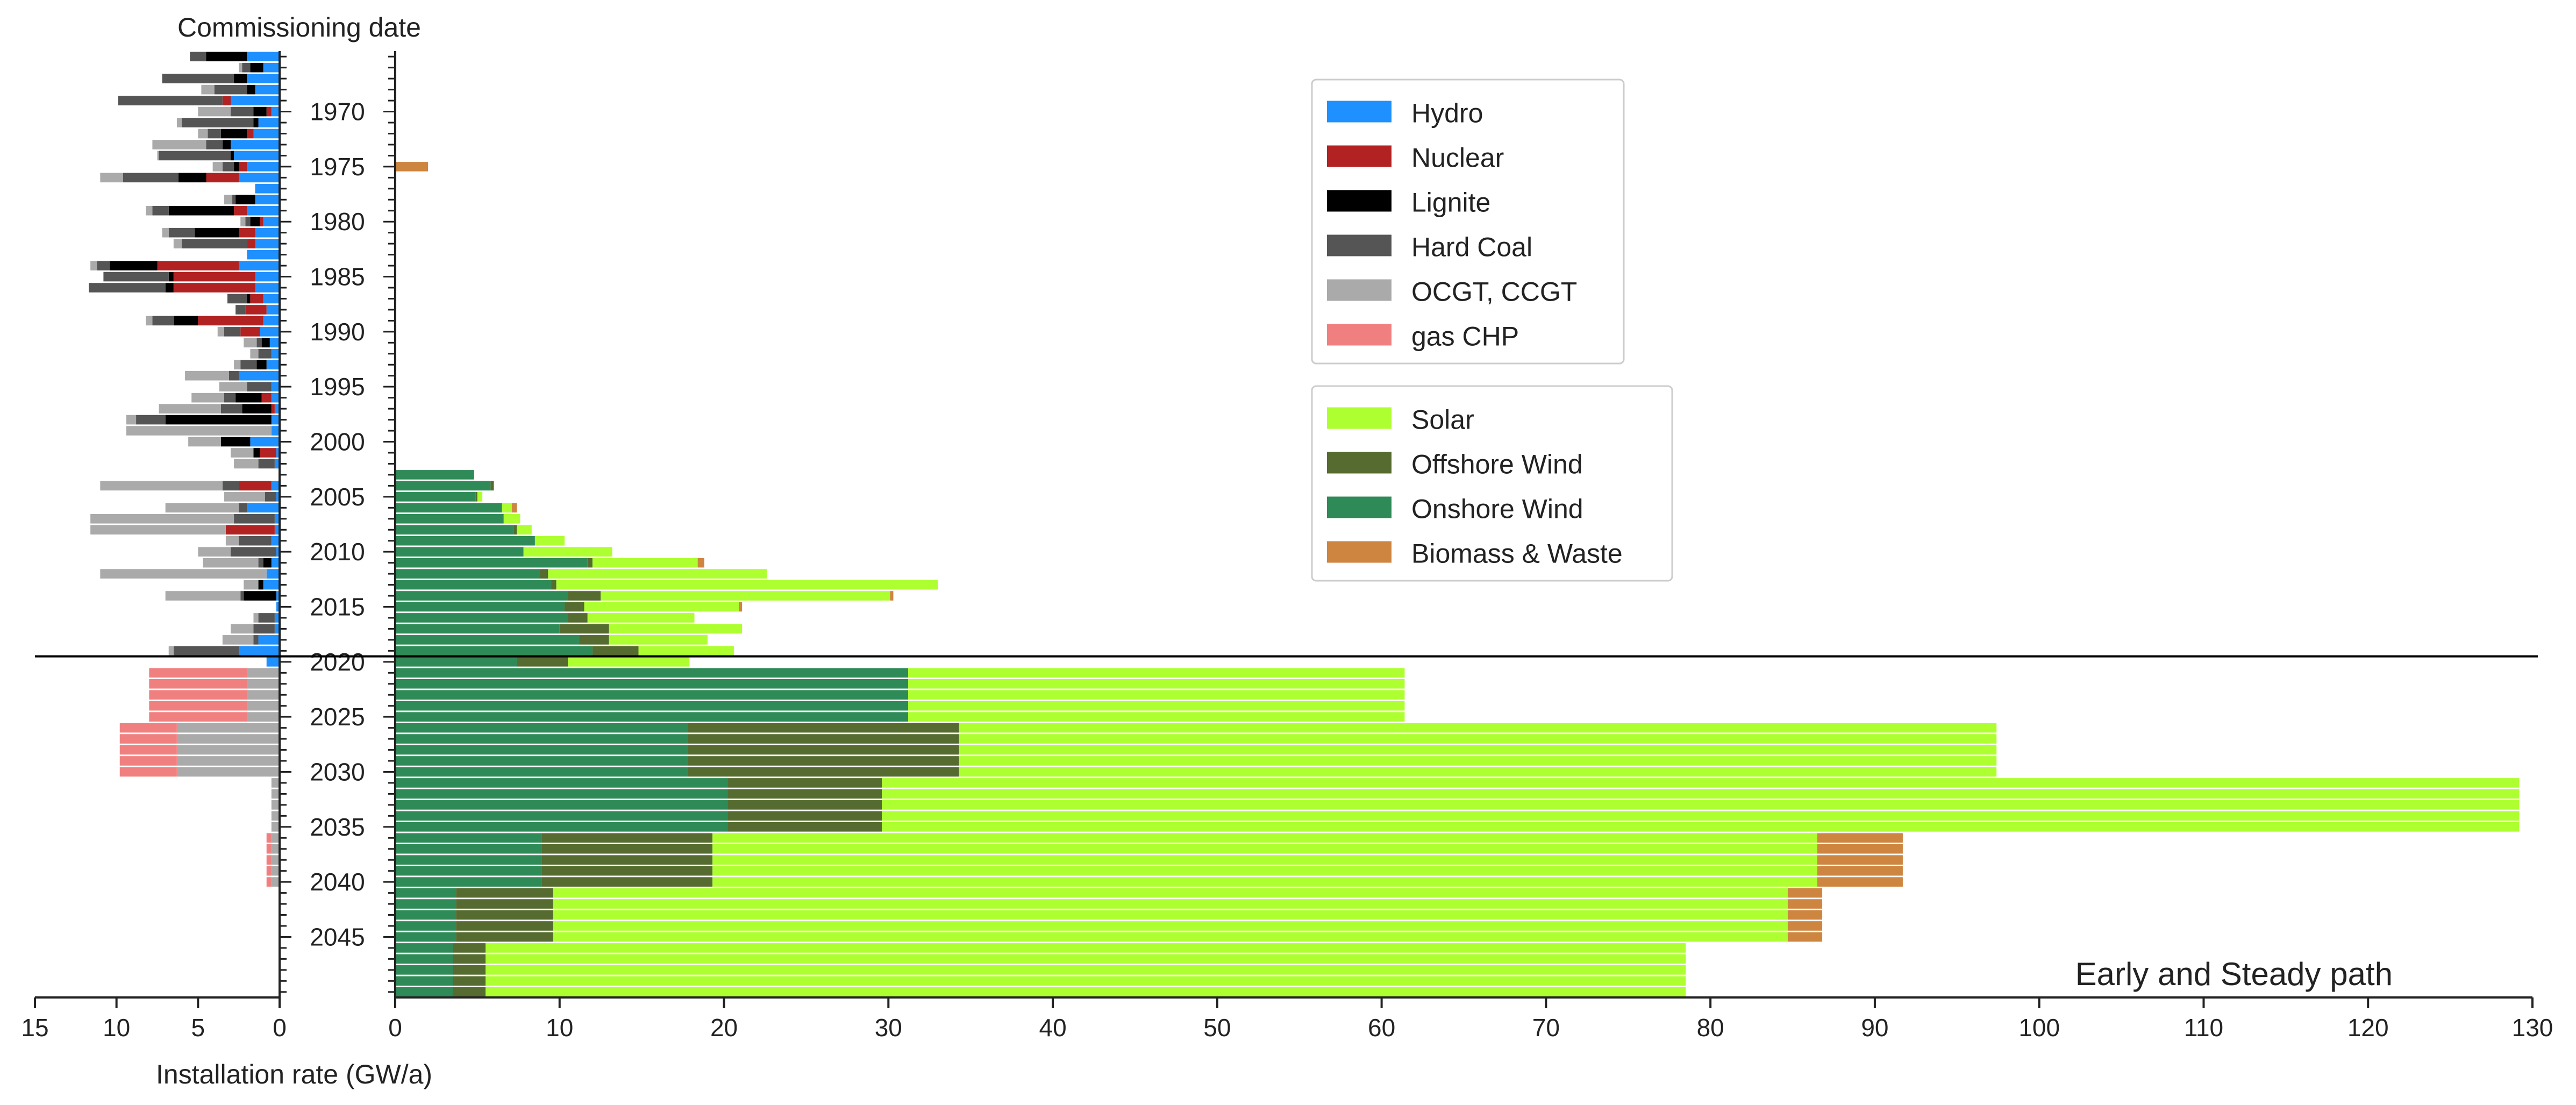 The image size is (2576, 1105). I want to click on bar-hard-coal-2016, so click(266, 618).